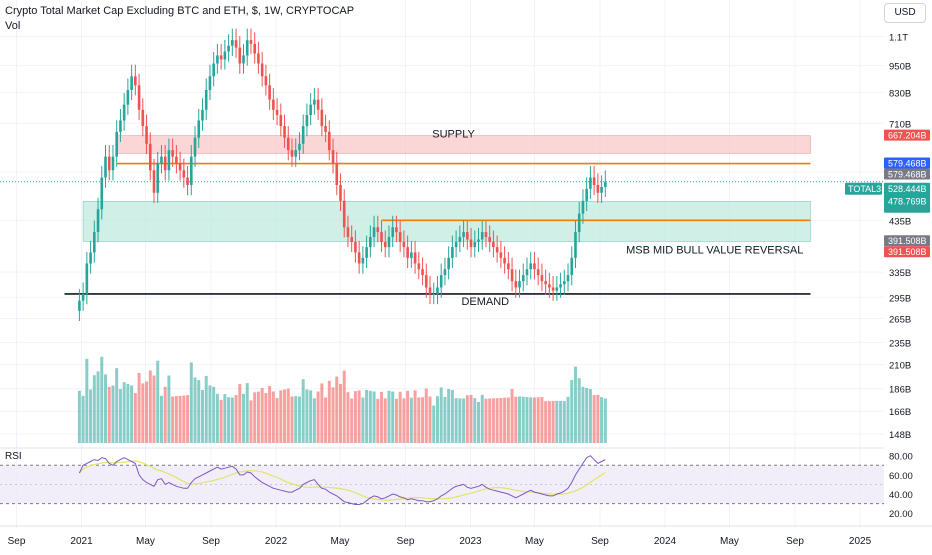 The image size is (932, 555). Describe the element at coordinates (907, 201) in the screenshot. I see `price-label: 478.769B` at that location.